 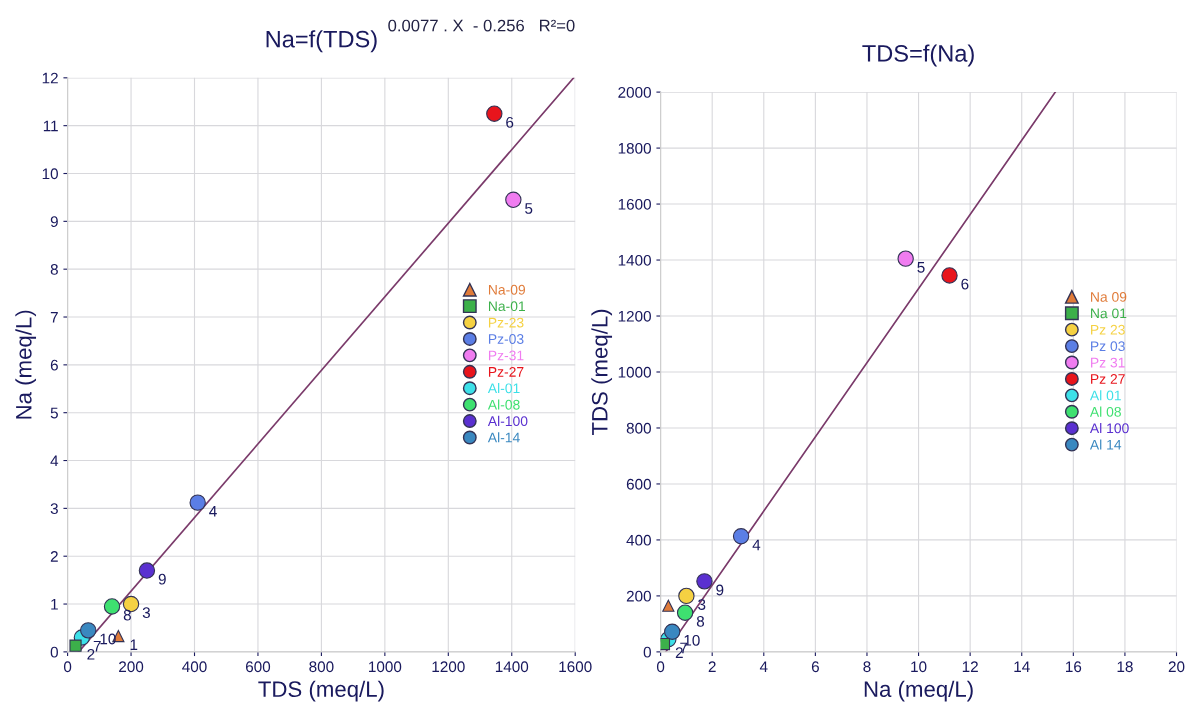 I want to click on x-tick-label: 6, so click(x=815, y=667).